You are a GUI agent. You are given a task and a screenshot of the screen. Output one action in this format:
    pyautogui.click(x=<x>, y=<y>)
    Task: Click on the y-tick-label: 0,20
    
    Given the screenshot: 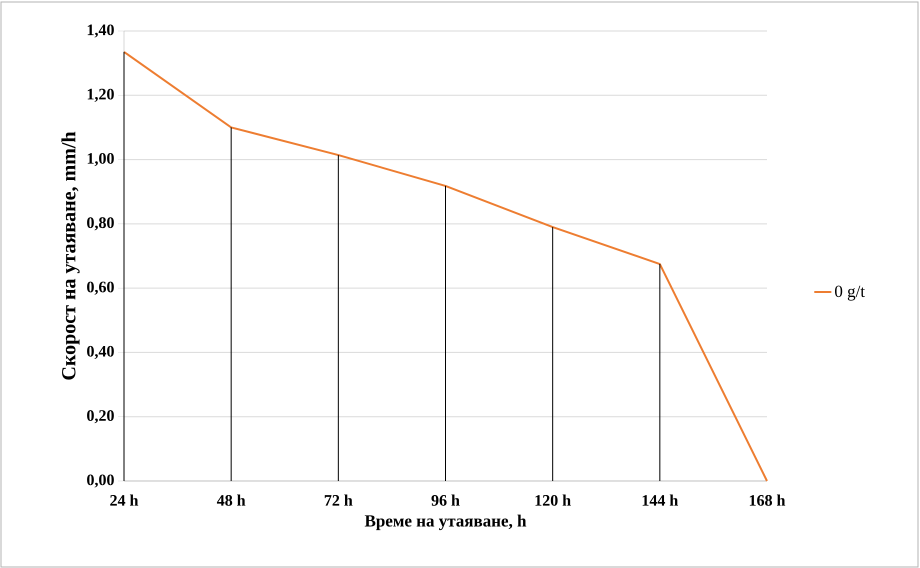 What is the action you would take?
    pyautogui.click(x=100, y=417)
    